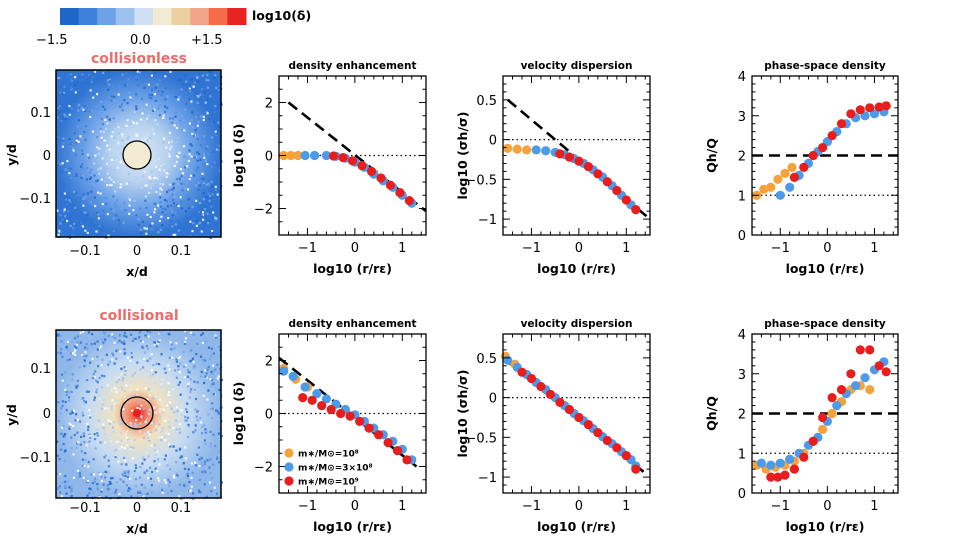 Image resolution: width=960 pixels, height=557 pixels. I want to click on map-ytick: 0.1, so click(40, 113).